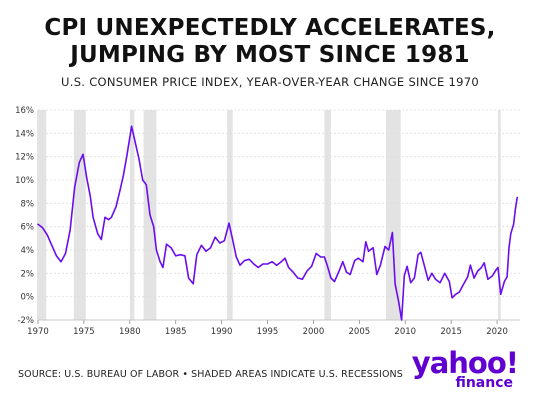  What do you see at coordinates (484, 383) in the screenshot?
I see `logo-subtext: finance` at bounding box center [484, 383].